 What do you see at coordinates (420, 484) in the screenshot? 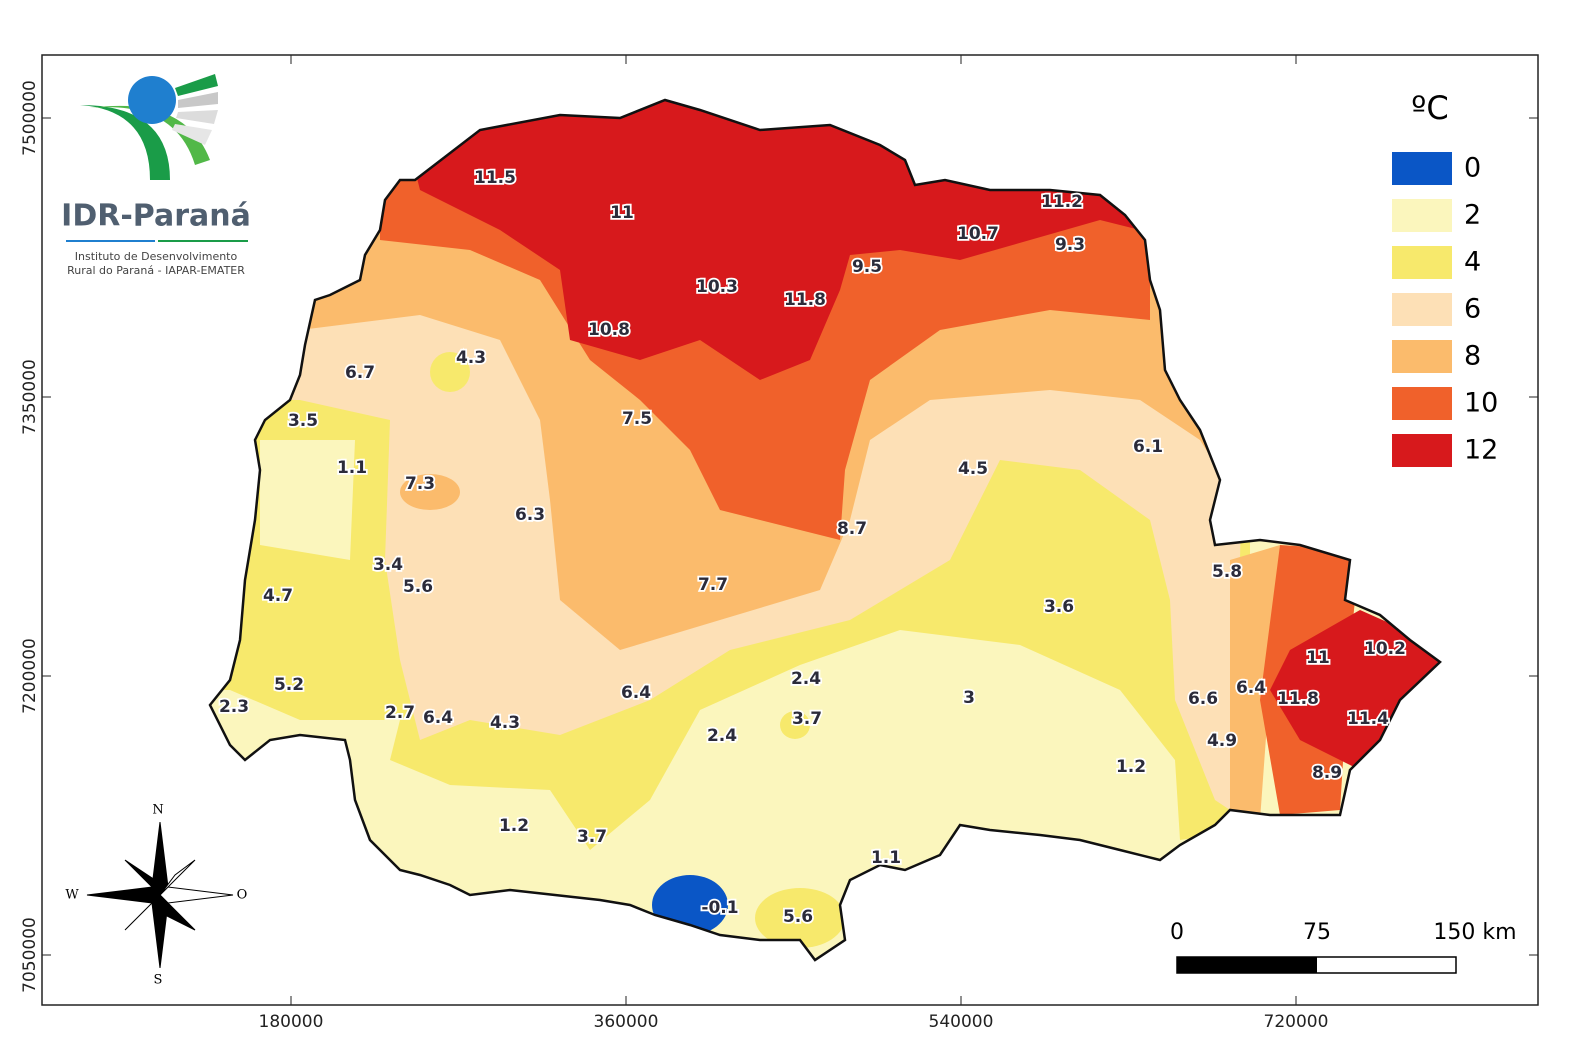
I see `station-value: 7.3` at bounding box center [420, 484].